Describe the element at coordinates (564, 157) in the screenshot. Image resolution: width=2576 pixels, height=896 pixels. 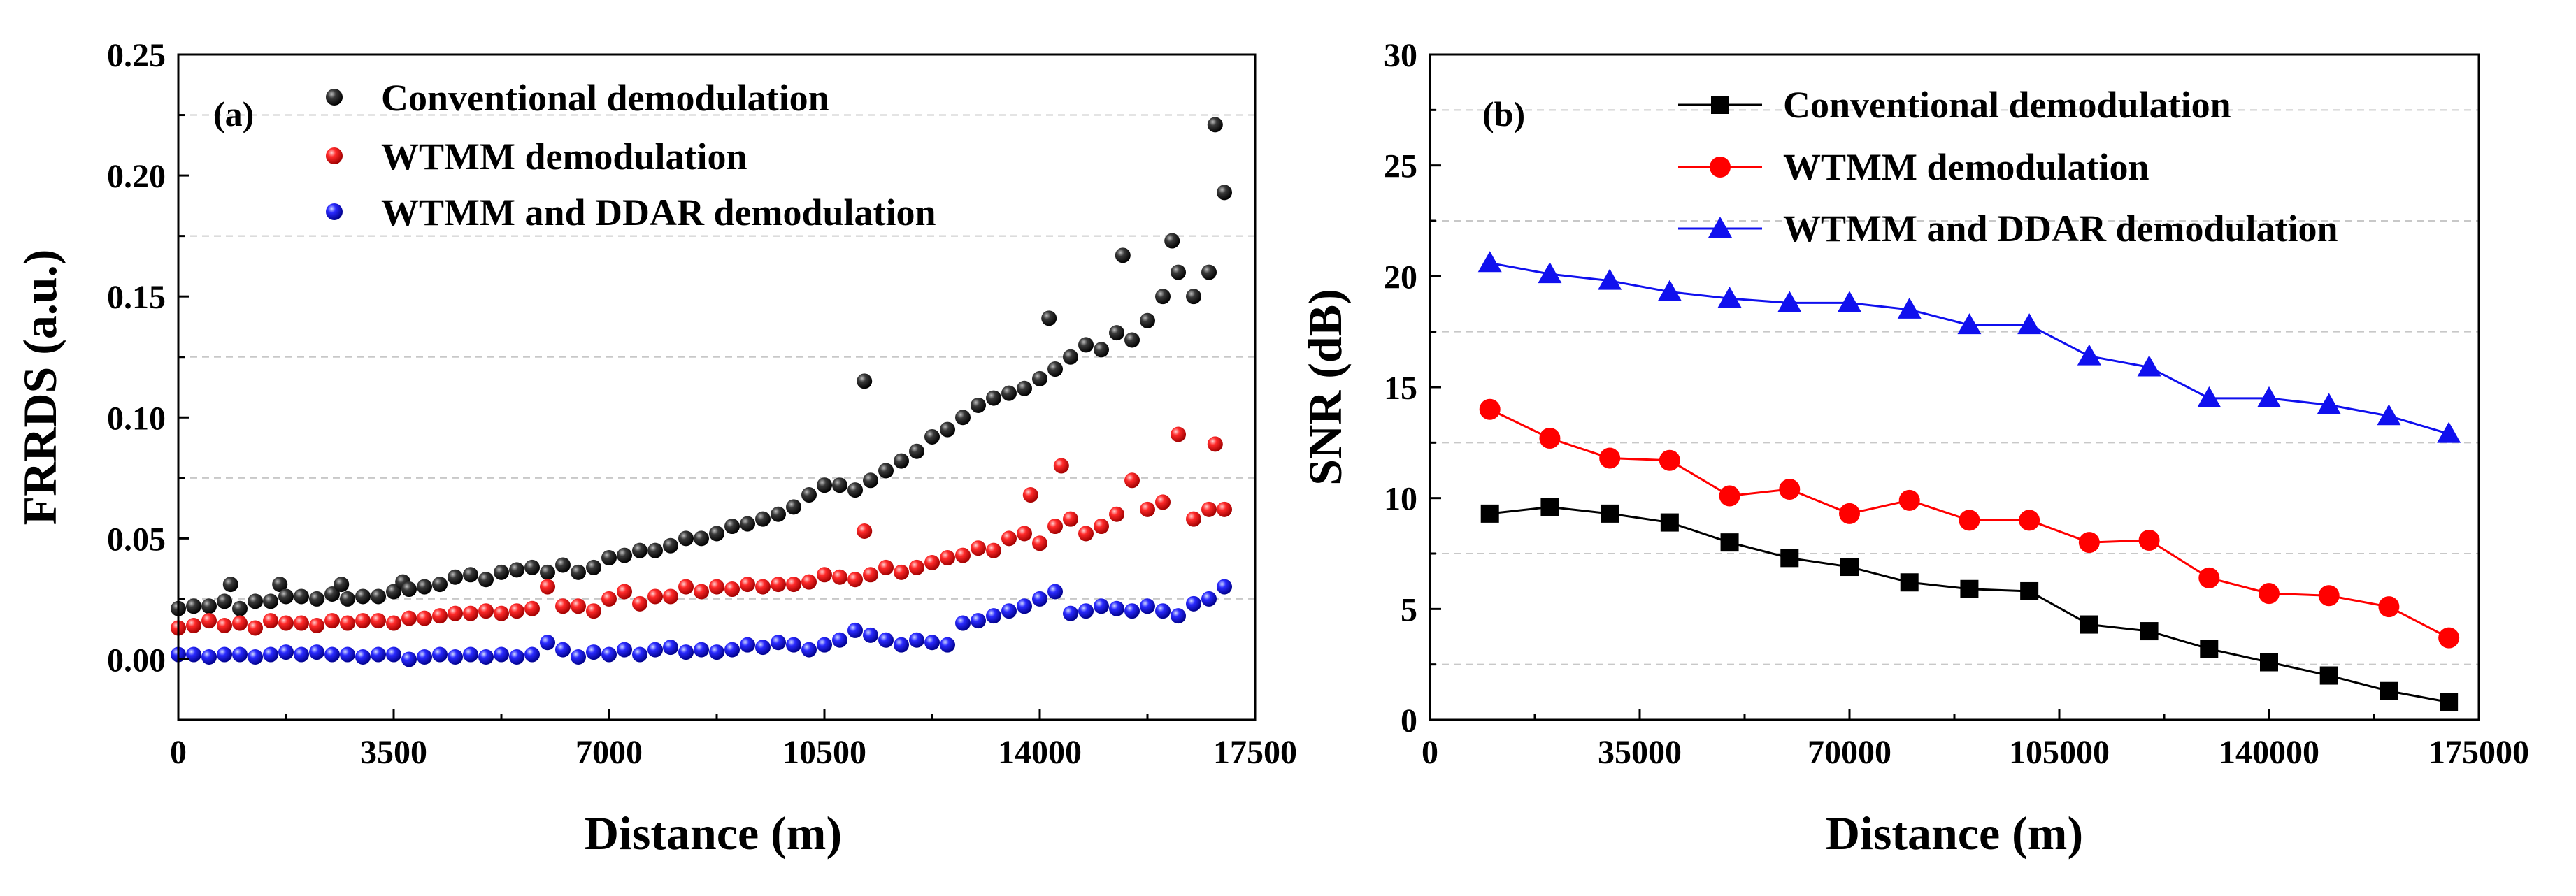
I see `legend-a-wtmm: WTMM demodulation` at that location.